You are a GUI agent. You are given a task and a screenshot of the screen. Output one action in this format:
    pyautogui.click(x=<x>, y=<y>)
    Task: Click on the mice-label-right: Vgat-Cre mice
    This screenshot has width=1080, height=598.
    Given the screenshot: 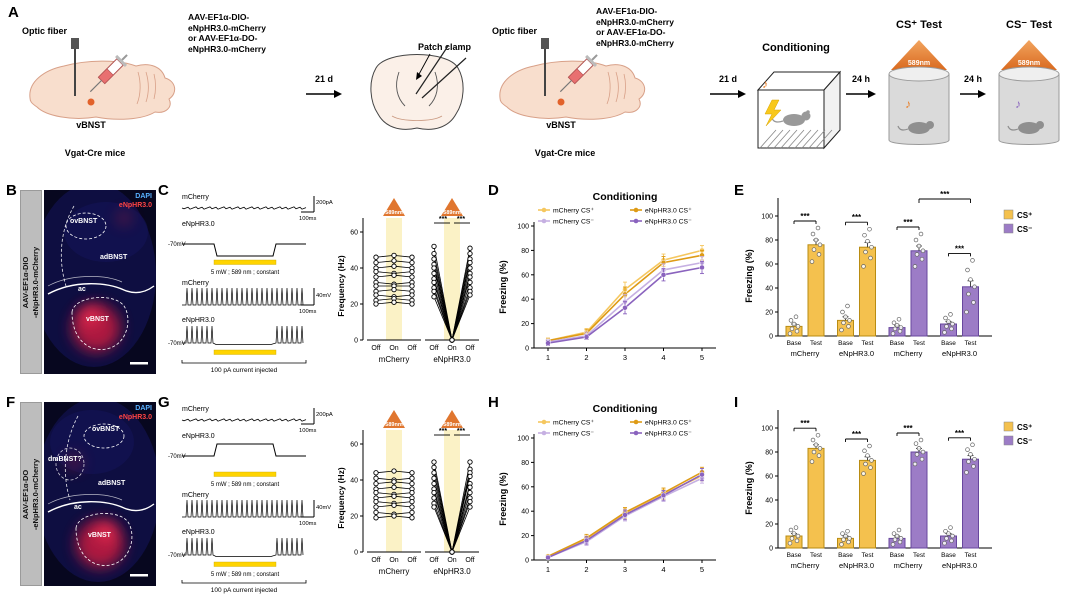 What is the action you would take?
    pyautogui.click(x=565, y=153)
    